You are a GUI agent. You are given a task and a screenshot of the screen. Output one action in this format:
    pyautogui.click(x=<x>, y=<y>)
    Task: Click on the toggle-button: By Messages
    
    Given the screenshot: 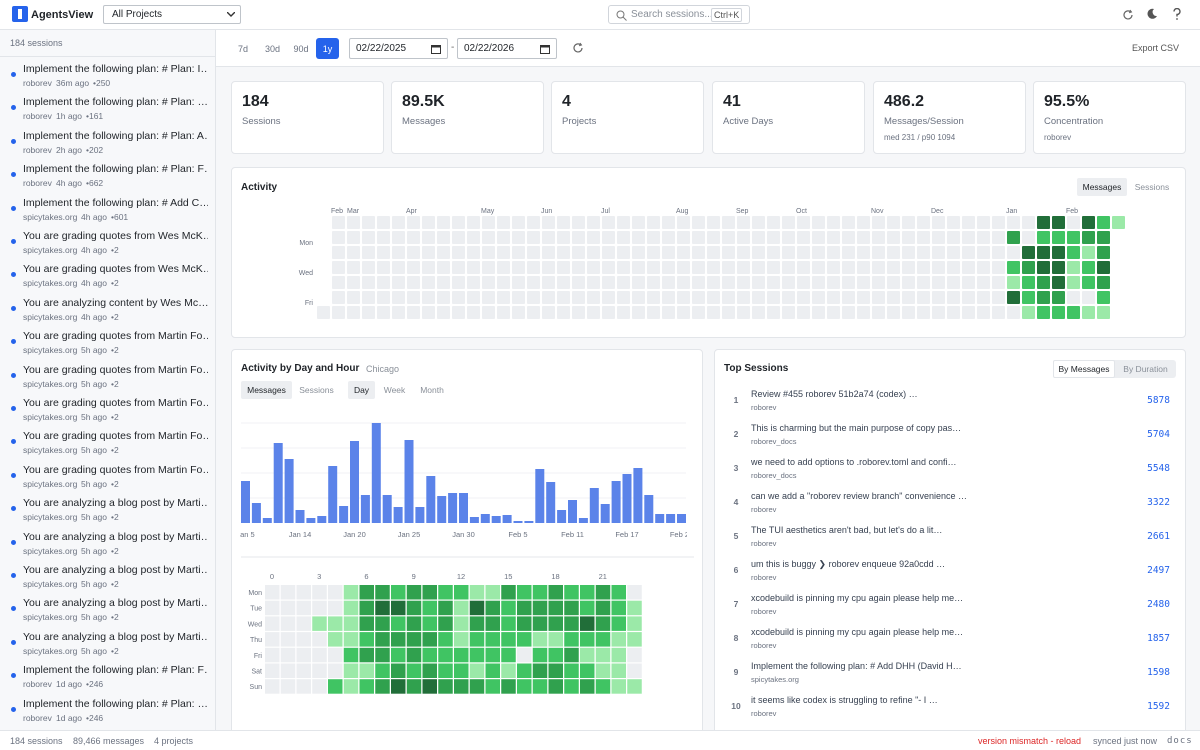 What is the action you would take?
    pyautogui.click(x=1084, y=369)
    